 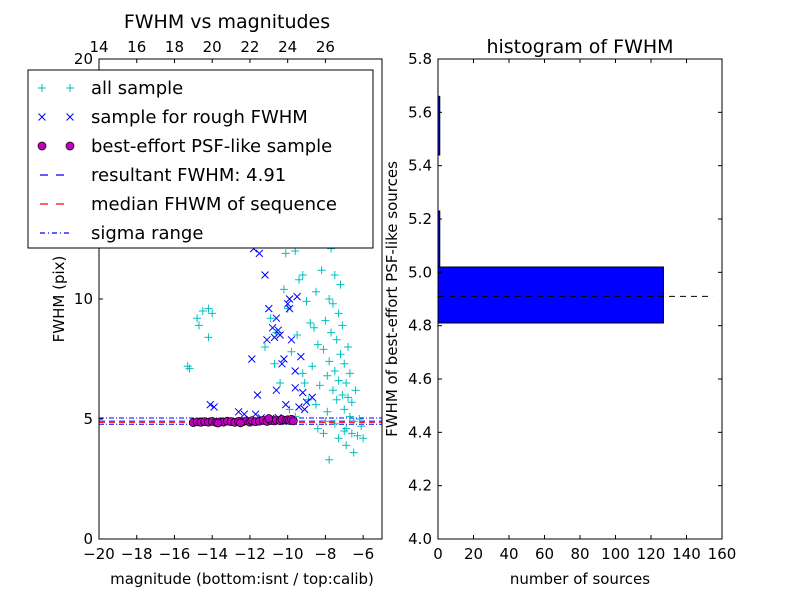 What do you see at coordinates (227, 22) in the screenshot?
I see `left-chart-title: FWHM vs magnitudes` at bounding box center [227, 22].